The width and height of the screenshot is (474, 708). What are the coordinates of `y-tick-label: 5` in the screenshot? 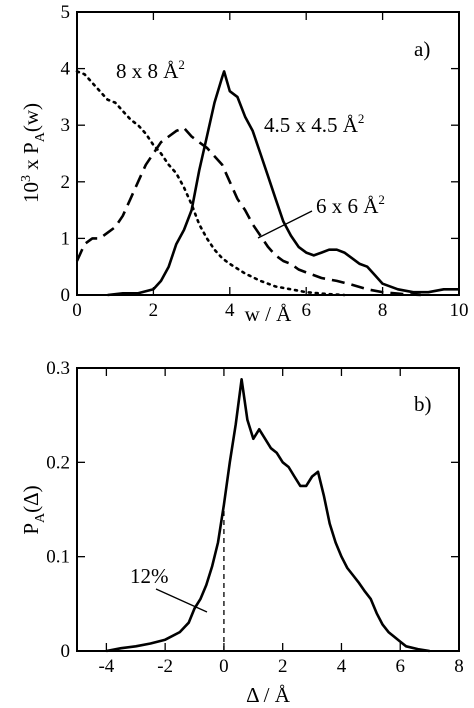 It's located at (66, 12).